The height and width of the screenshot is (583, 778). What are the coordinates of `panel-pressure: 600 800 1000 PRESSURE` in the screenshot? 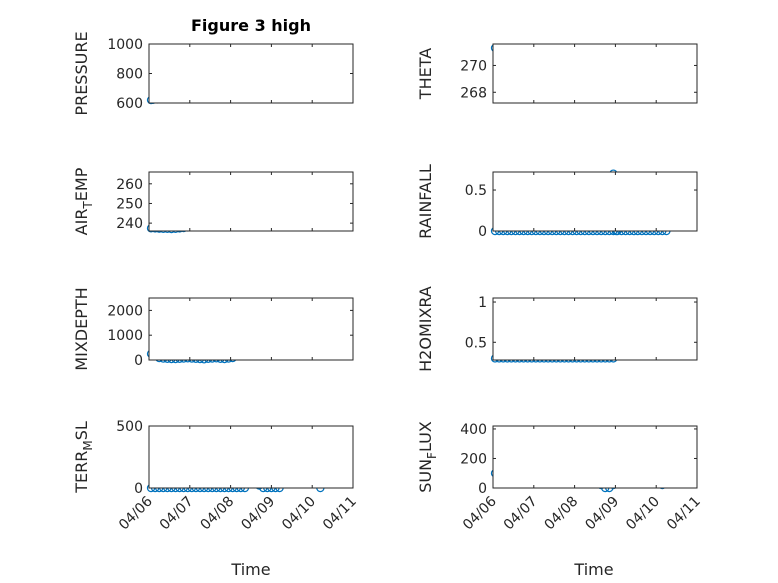 It's located at (213, 73).